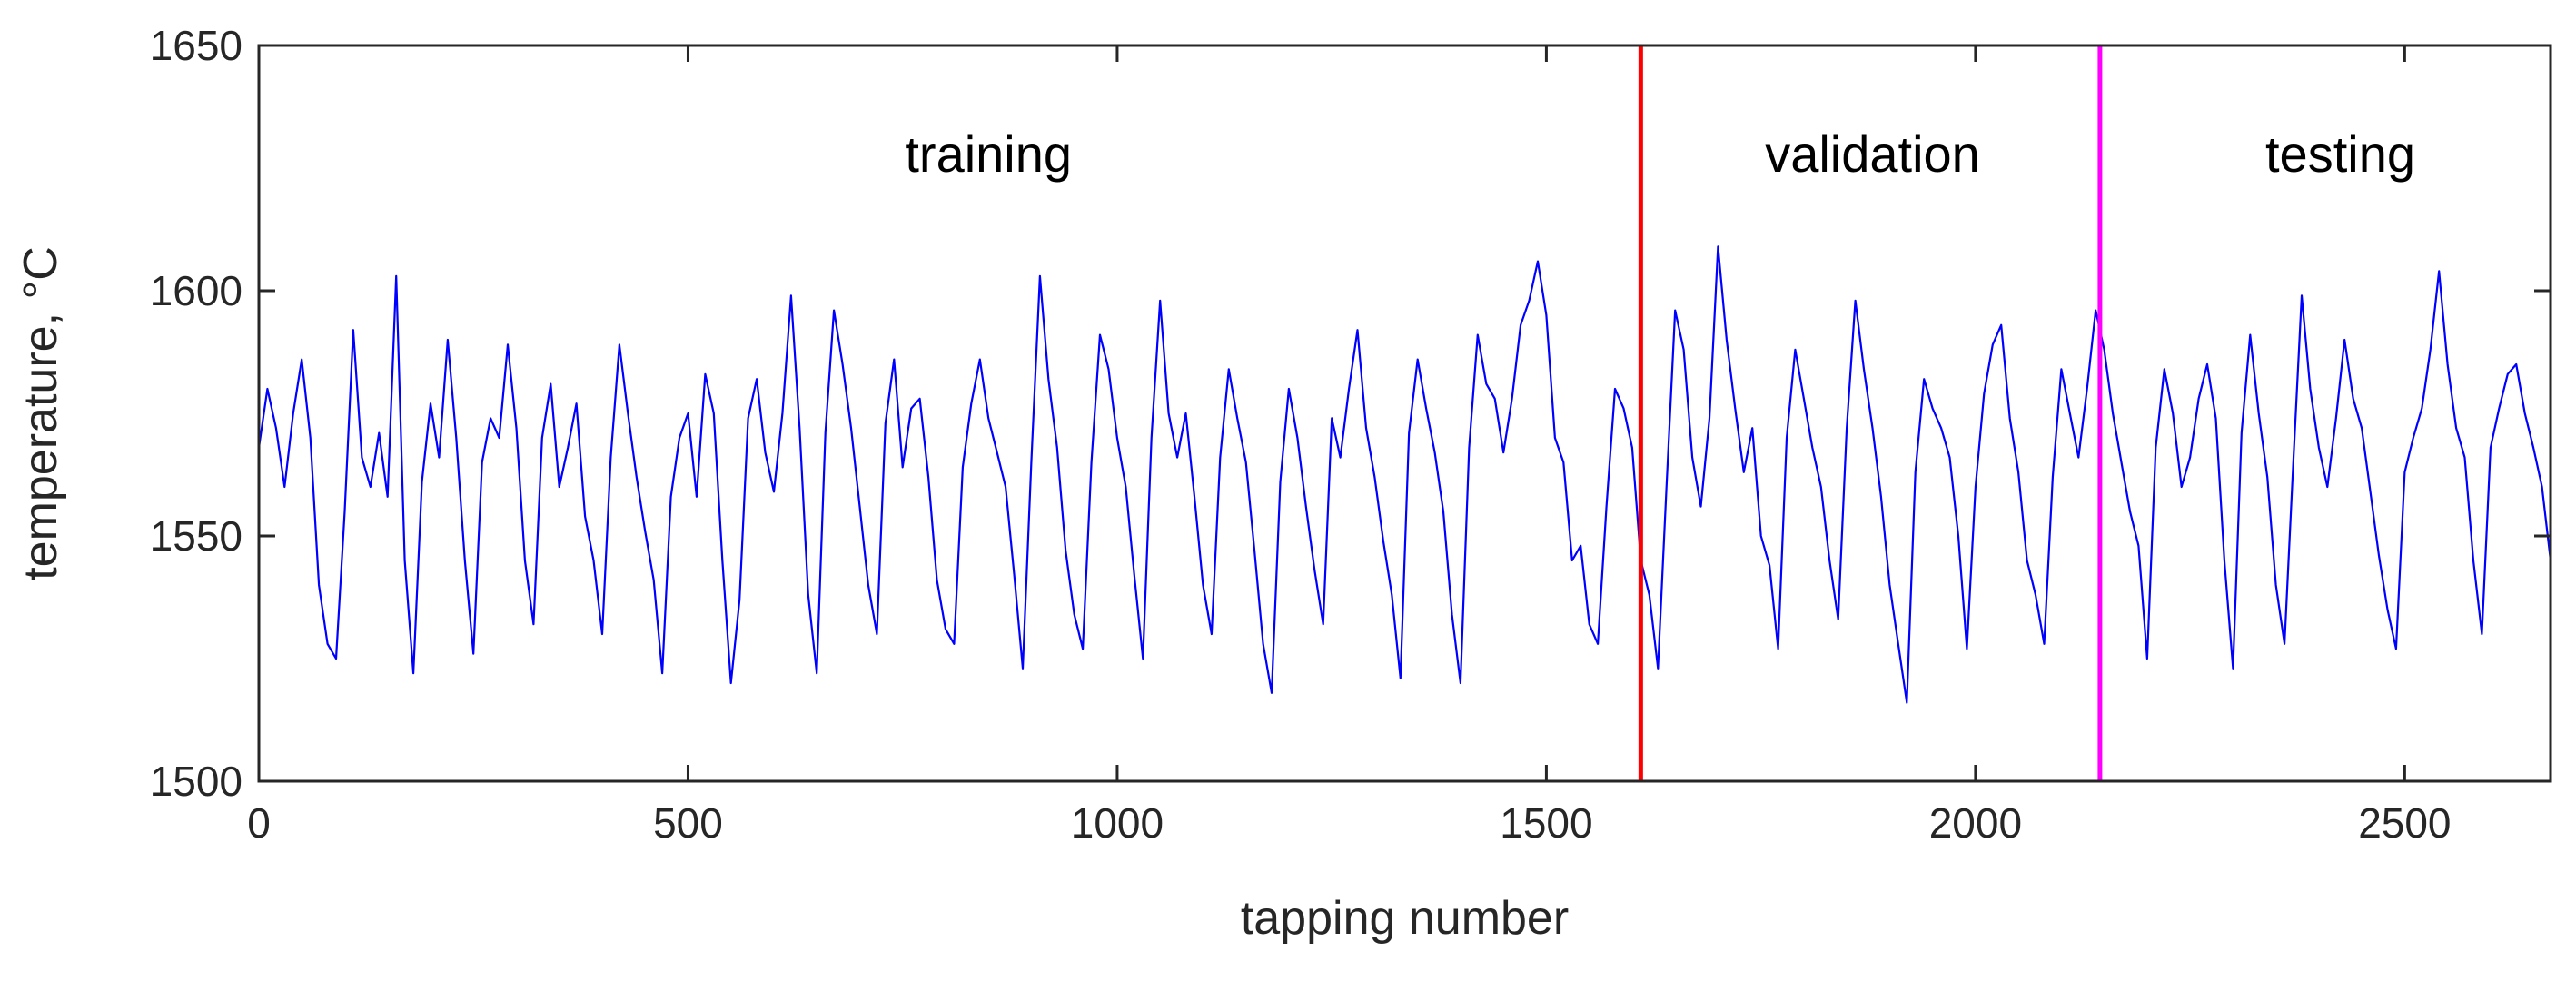 The image size is (2576, 982). What do you see at coordinates (1870, 413) in the screenshot?
I see `split-lines` at bounding box center [1870, 413].